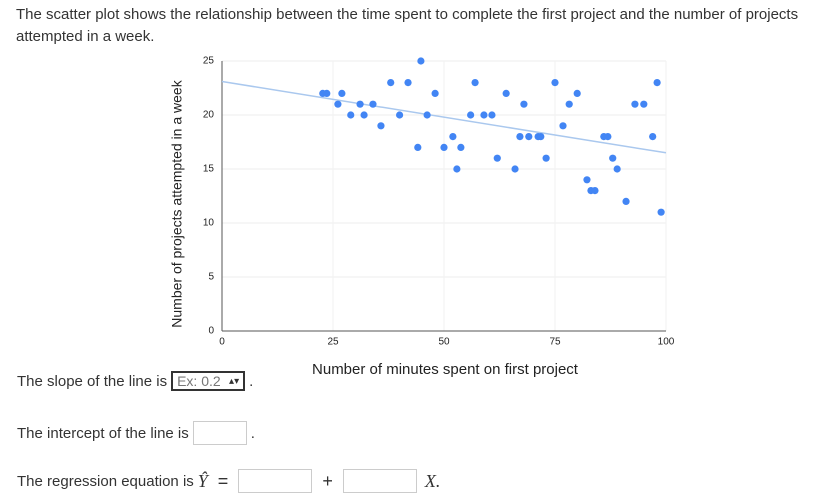 The image size is (825, 503). Describe the element at coordinates (209, 115) in the screenshot. I see `y-tick-label: 20` at that location.